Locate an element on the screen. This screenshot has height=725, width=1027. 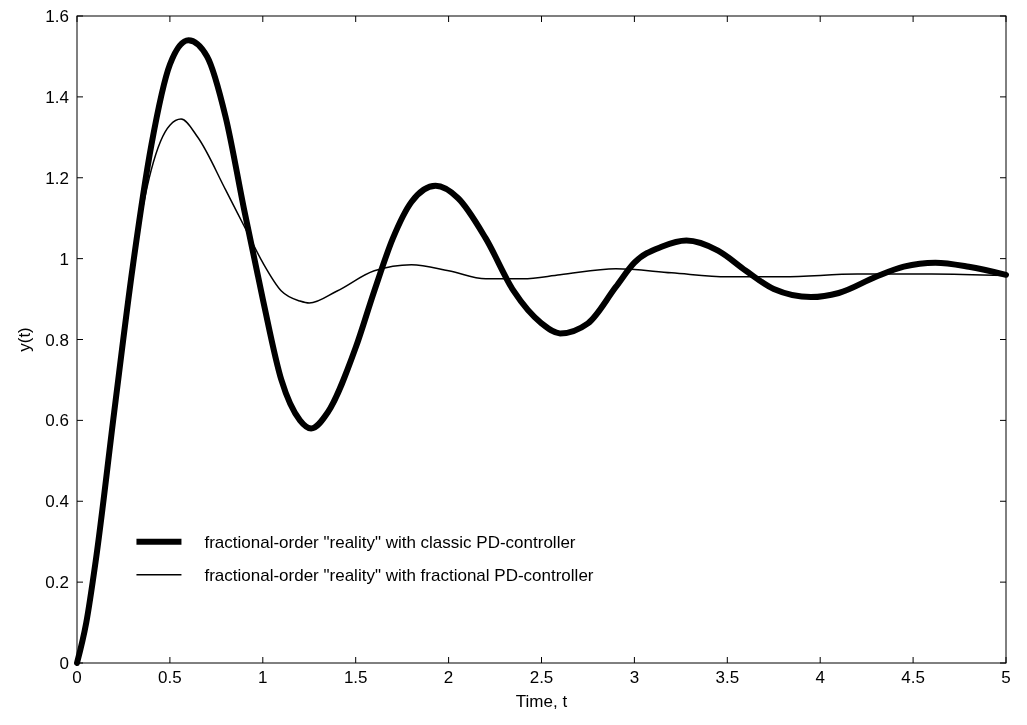
x-tick-label: 0.5 is located at coordinates (170, 677).